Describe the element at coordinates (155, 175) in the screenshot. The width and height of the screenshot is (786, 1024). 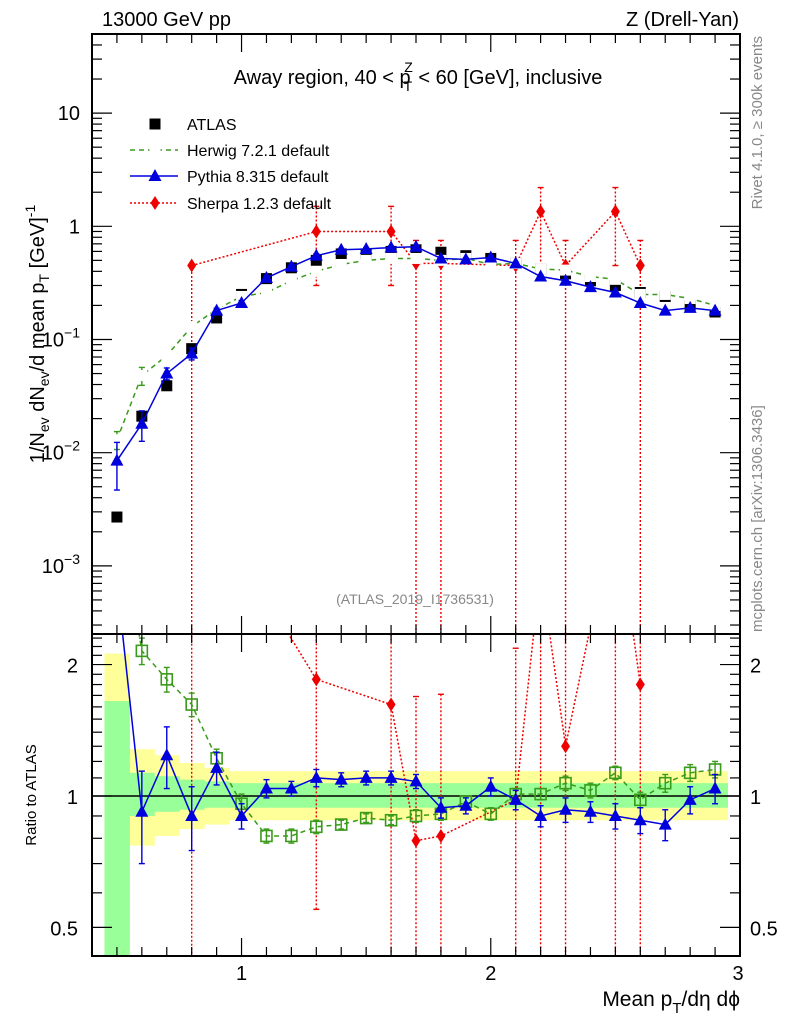
I see `legend-marker-pythia` at that location.